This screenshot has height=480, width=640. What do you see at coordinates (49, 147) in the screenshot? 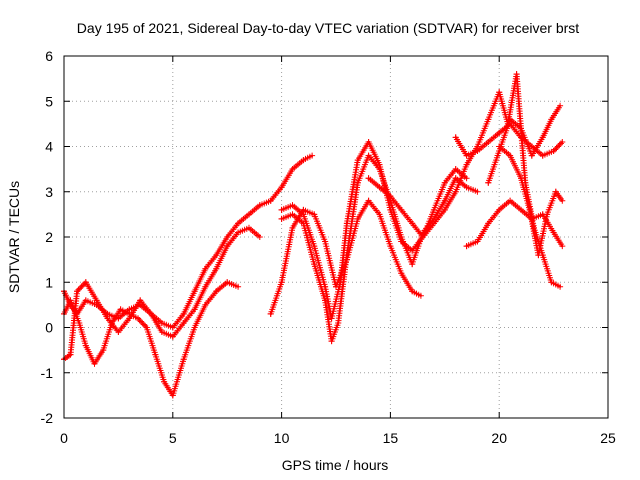
I see `y-tick-label: 4` at bounding box center [49, 147].